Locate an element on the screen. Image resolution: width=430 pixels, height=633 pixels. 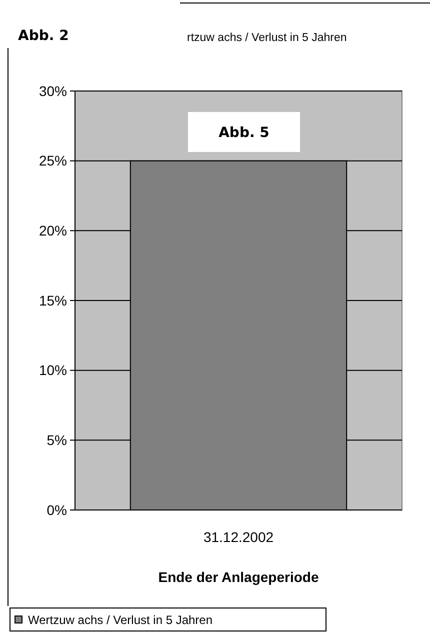
y-tick-label: 10% is located at coordinates (52, 370).